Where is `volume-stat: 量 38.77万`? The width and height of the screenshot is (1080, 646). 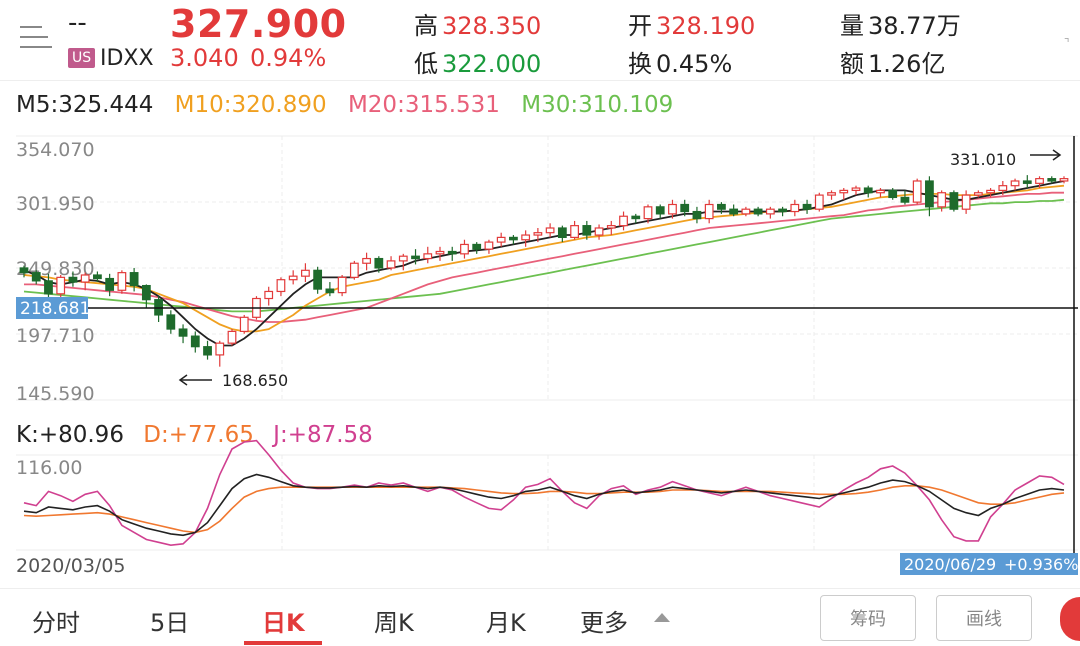
volume-stat: 量 38.77万 is located at coordinates (900, 23).